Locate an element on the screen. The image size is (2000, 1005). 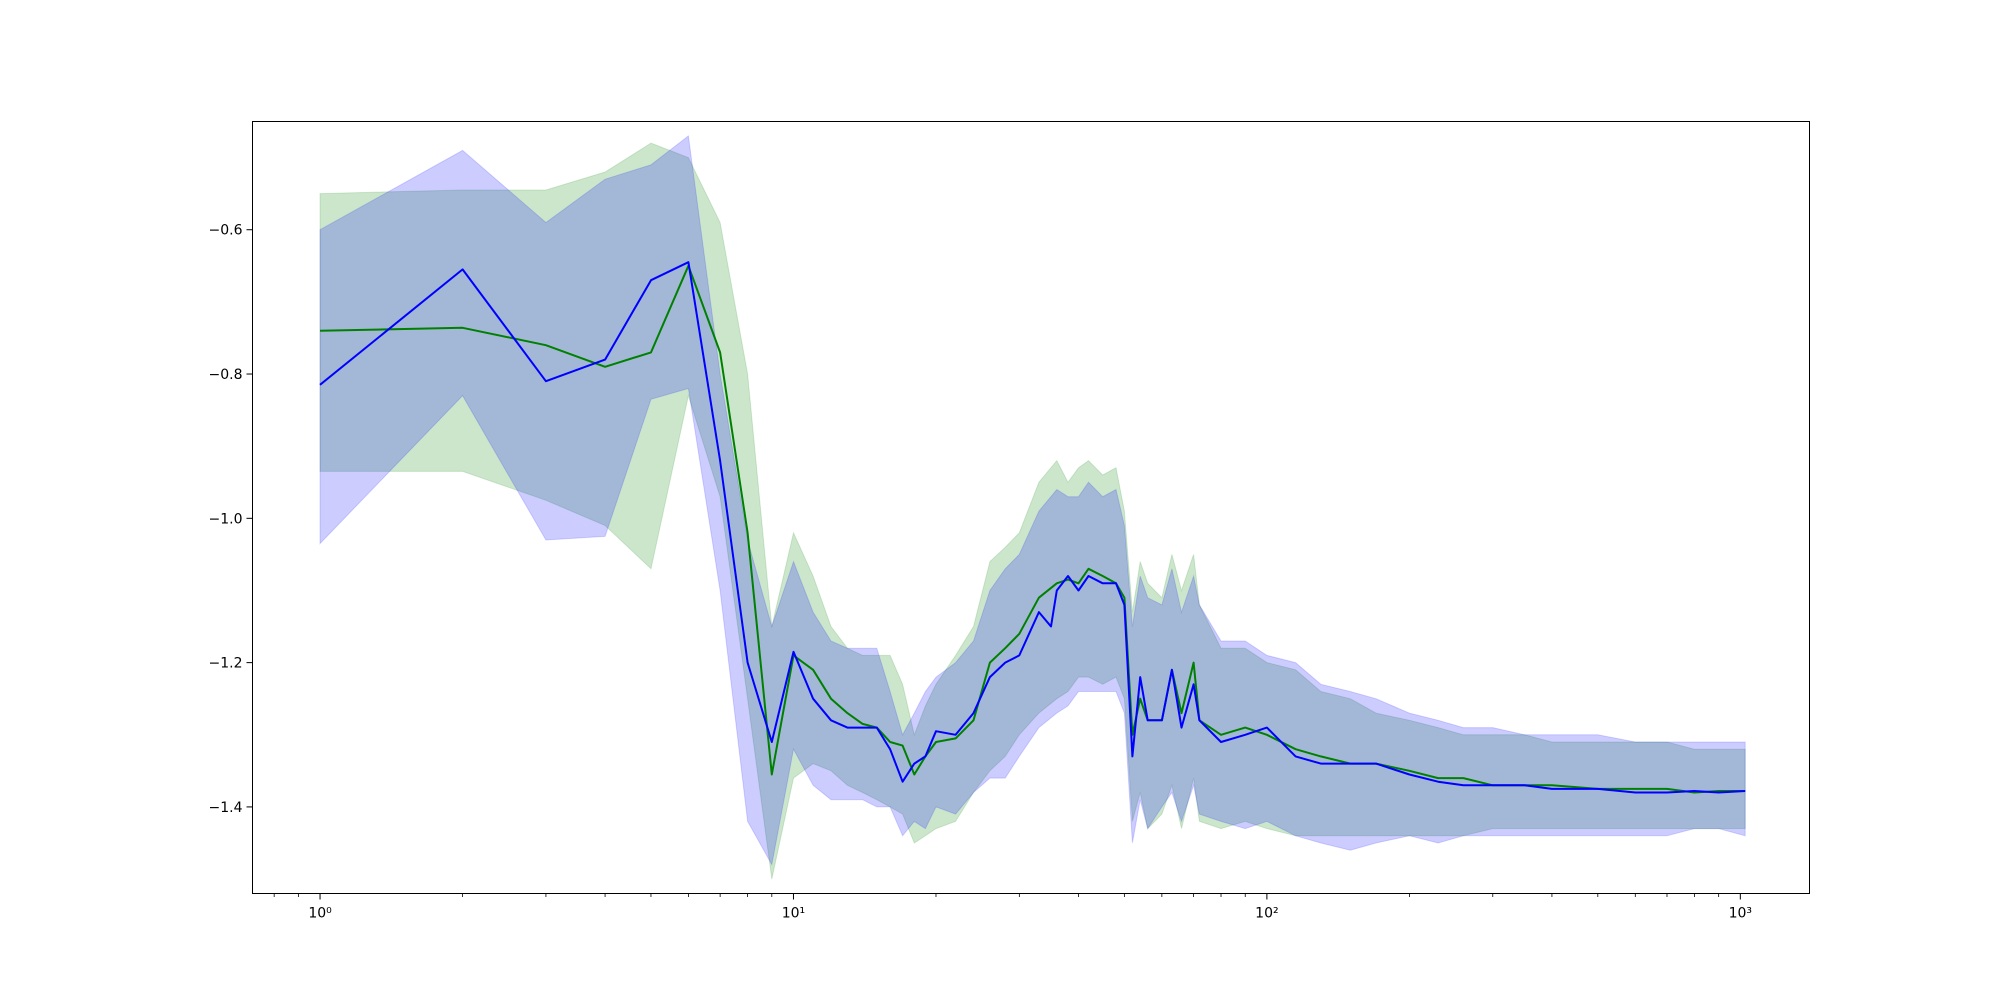
y-tick-label: −1.4 is located at coordinates (226, 808).